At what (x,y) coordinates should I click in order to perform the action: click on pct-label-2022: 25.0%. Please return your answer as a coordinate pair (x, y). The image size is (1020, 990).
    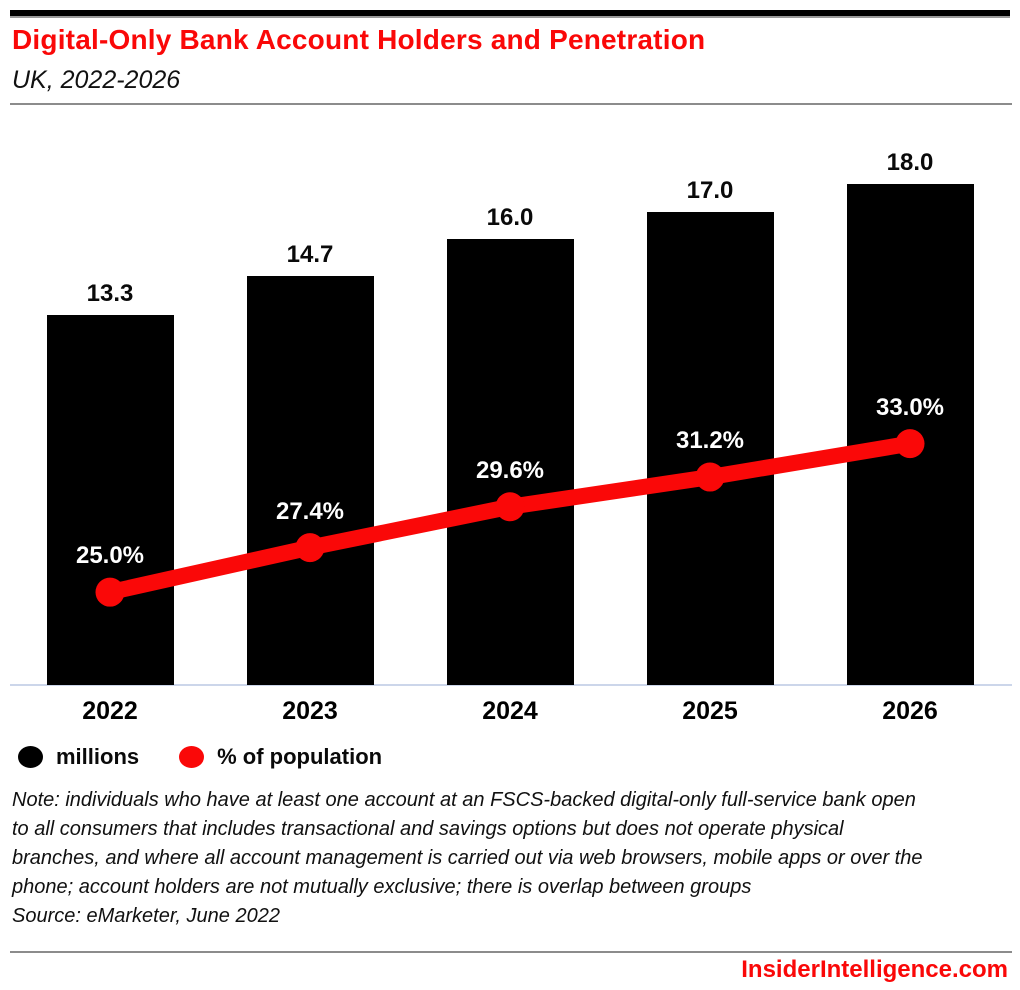
    Looking at the image, I should click on (110, 556).